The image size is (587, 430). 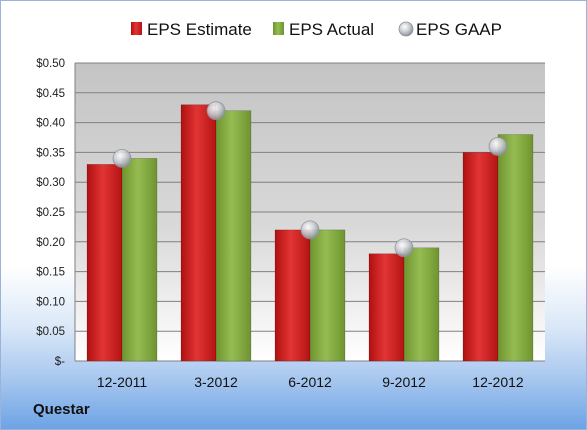 What do you see at coordinates (331, 29) in the screenshot?
I see `legend-label: EPS Actual` at bounding box center [331, 29].